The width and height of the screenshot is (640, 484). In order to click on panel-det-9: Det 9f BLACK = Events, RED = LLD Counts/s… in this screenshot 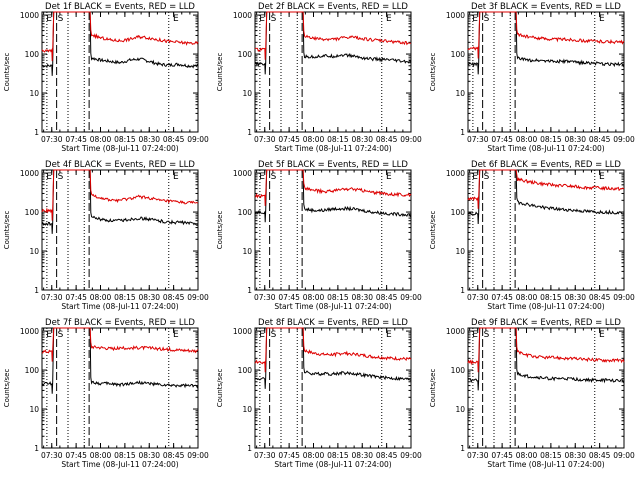, I will do `click(532, 393)`.